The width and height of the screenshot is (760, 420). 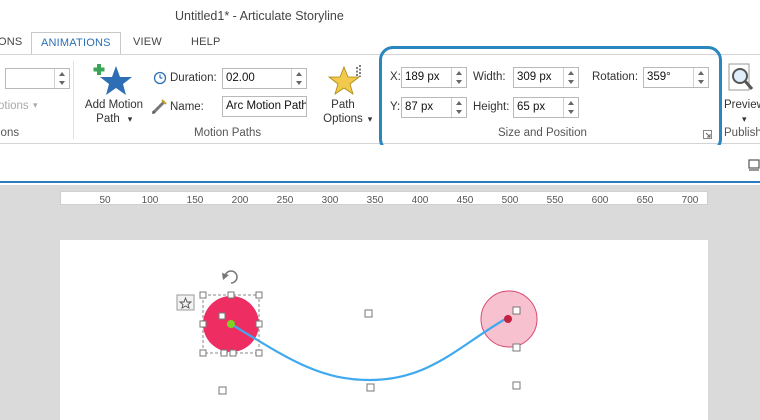 What do you see at coordinates (615, 77) in the screenshot?
I see `rotation-label: Rotation:` at bounding box center [615, 77].